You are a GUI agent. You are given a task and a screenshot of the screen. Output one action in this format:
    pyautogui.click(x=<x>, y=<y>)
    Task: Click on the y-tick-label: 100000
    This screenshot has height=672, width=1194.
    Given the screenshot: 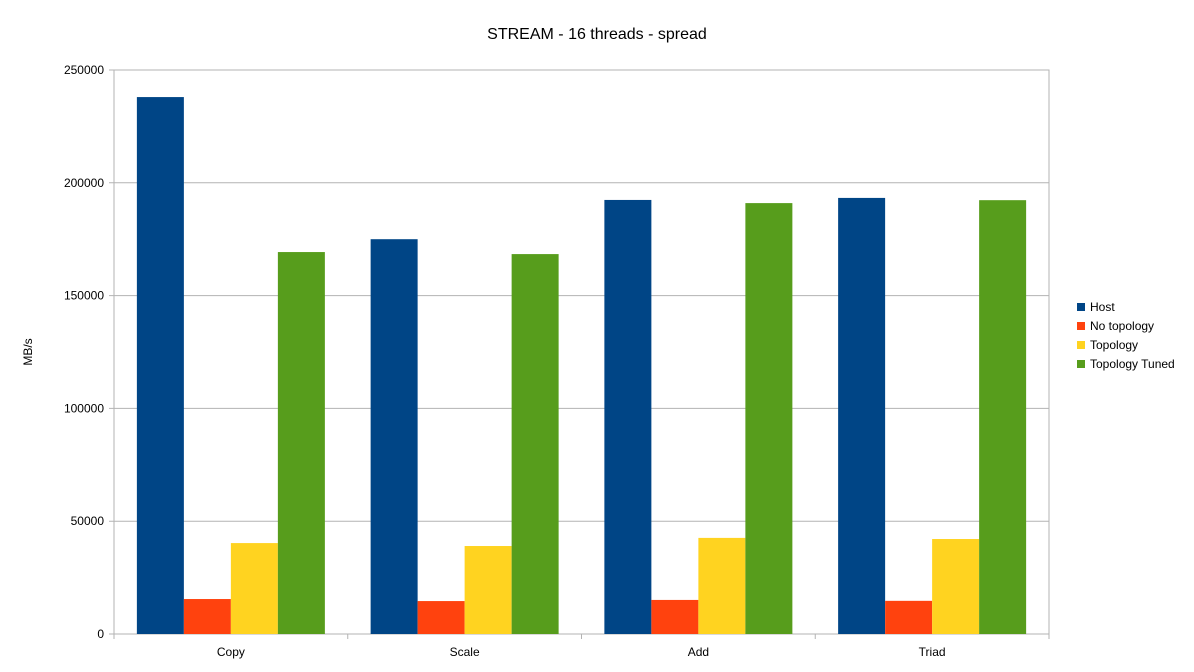 What is the action you would take?
    pyautogui.click(x=84, y=408)
    